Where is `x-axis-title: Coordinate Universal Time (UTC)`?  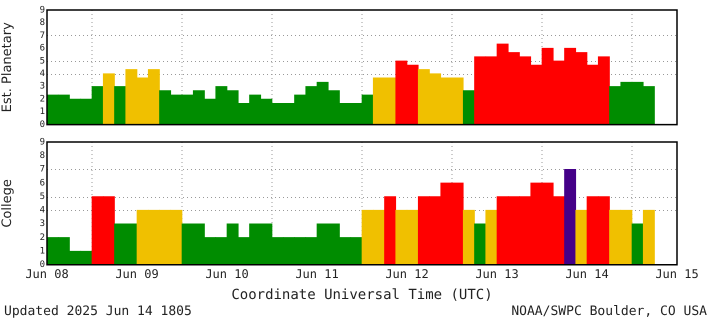 x-axis-title: Coordinate Universal Time (UTC) is located at coordinates (362, 295).